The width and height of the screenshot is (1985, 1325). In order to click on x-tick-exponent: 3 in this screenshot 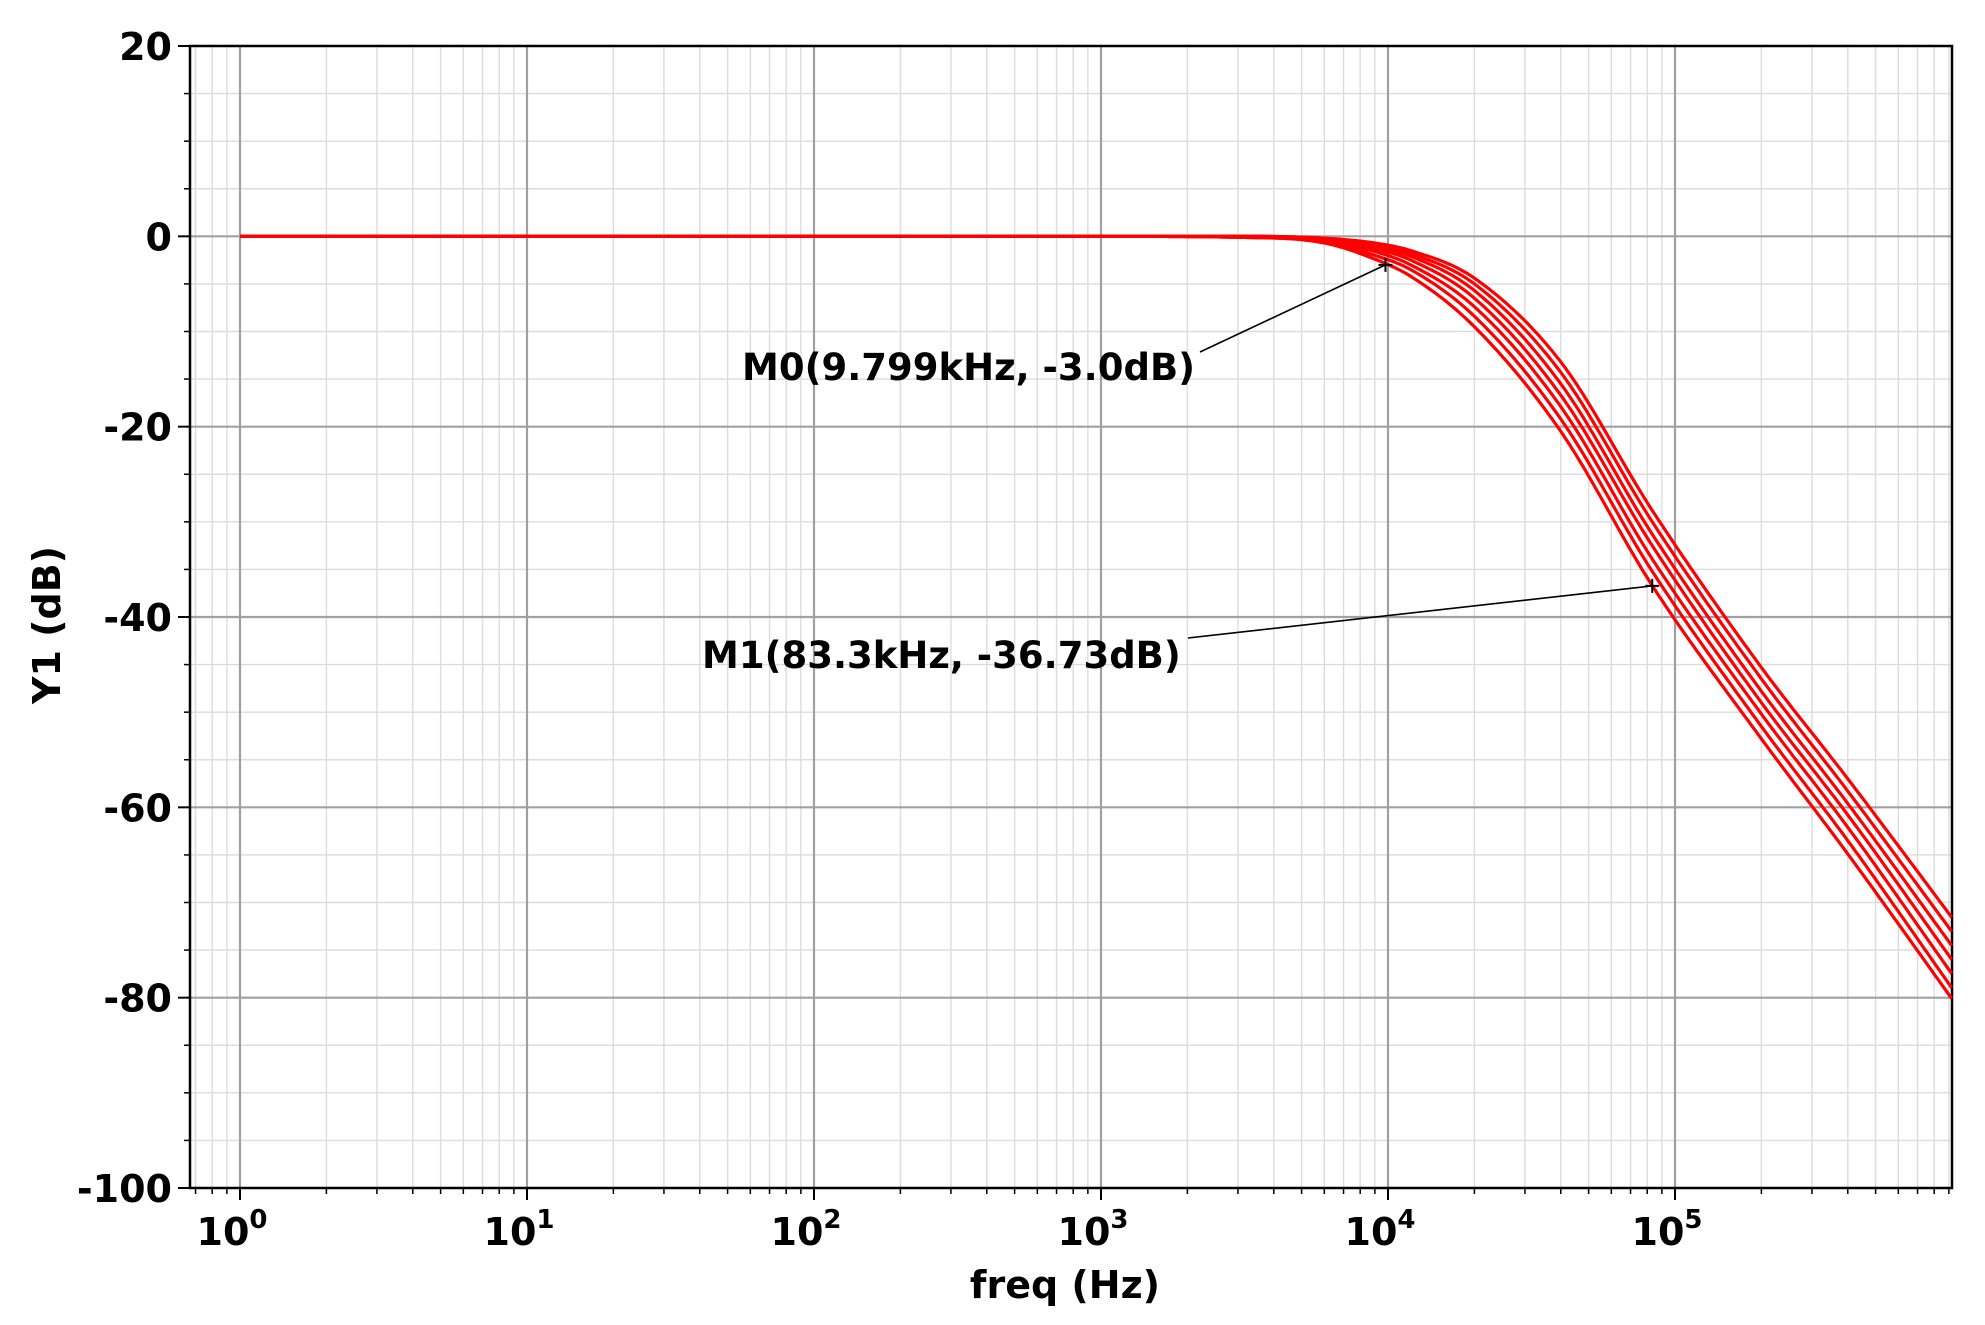, I will do `click(1119, 1220)`.